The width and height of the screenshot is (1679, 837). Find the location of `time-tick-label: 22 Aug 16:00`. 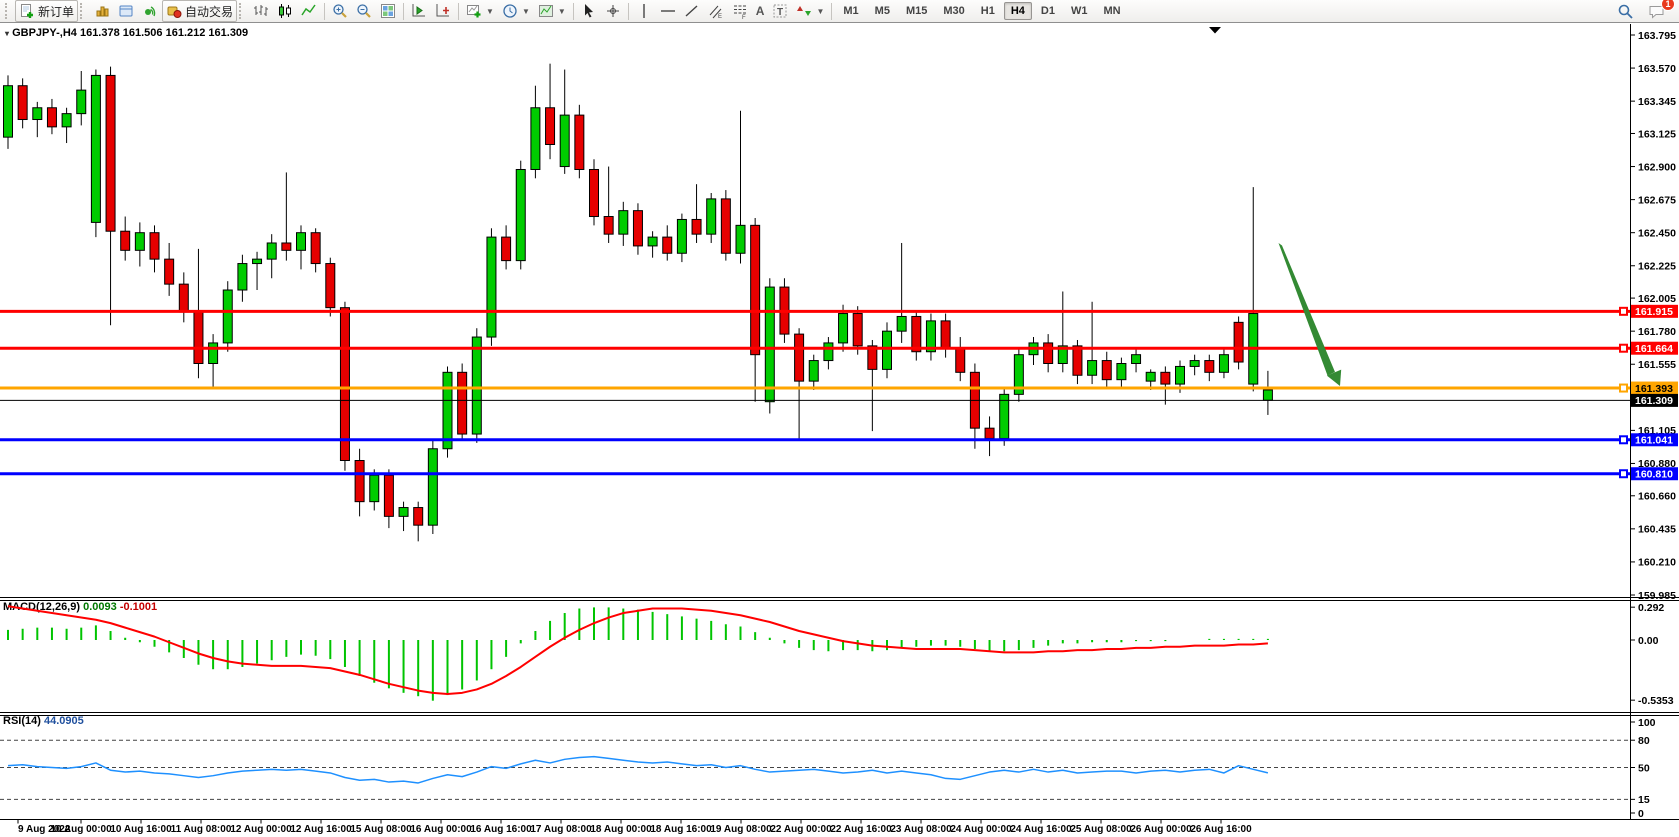

time-tick-label: 22 Aug 16:00 is located at coordinates (861, 829).